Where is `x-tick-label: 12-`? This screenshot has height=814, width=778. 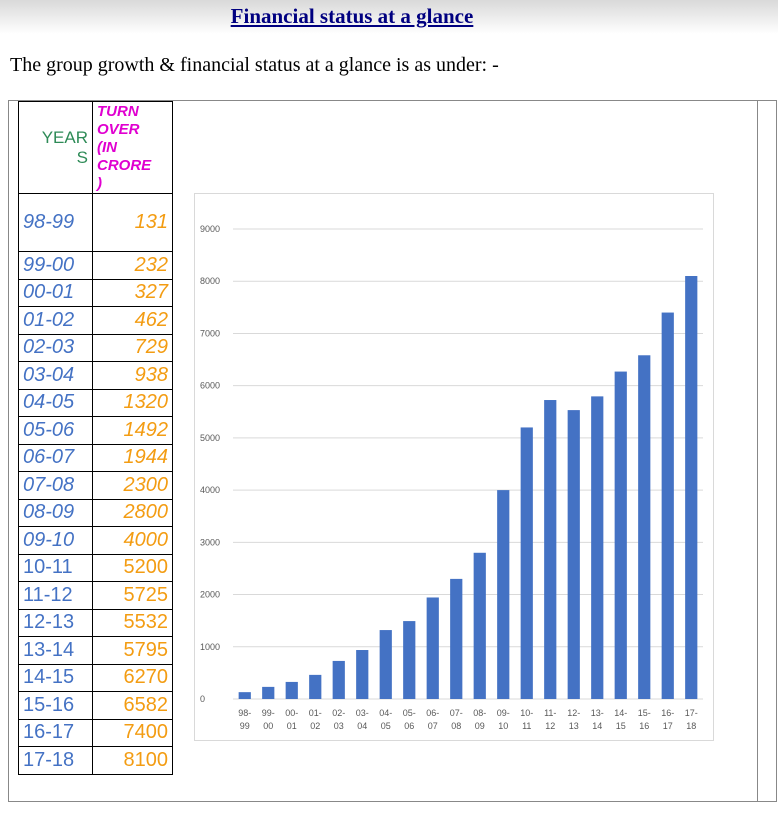
x-tick-label: 12- is located at coordinates (573, 713).